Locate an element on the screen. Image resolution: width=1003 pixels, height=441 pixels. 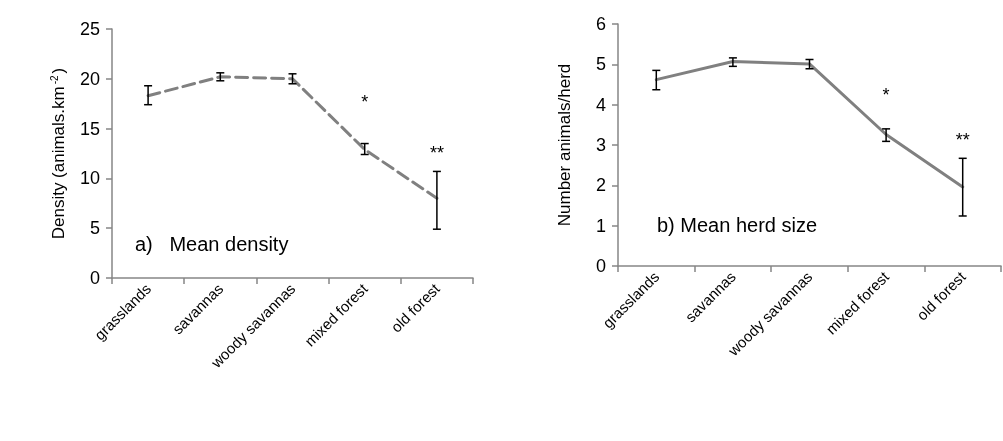
y-tick-label: 6 is located at coordinates (600, 24).